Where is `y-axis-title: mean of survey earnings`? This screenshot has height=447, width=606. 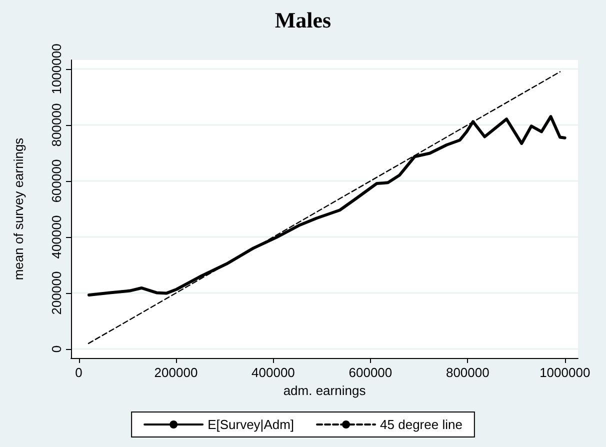 y-axis-title: mean of survey earnings is located at coordinates (18, 208).